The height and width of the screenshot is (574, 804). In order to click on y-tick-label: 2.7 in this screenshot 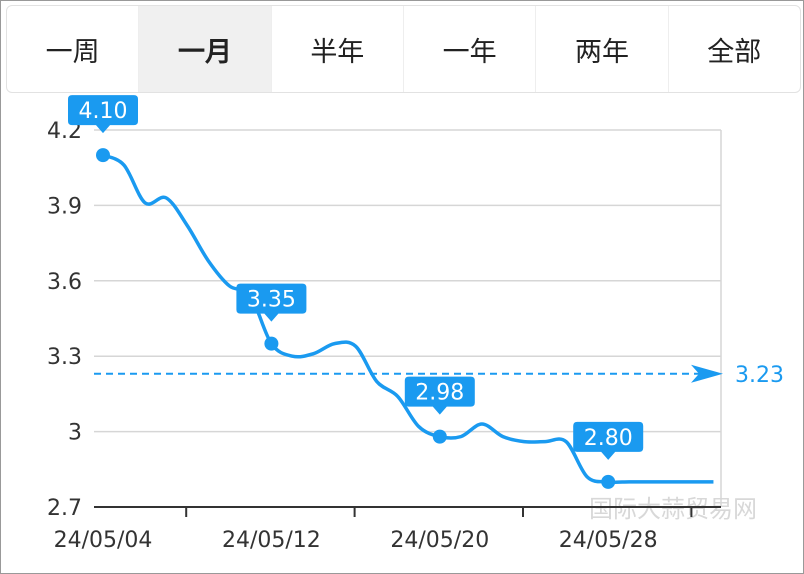, I will do `click(64, 508)`.